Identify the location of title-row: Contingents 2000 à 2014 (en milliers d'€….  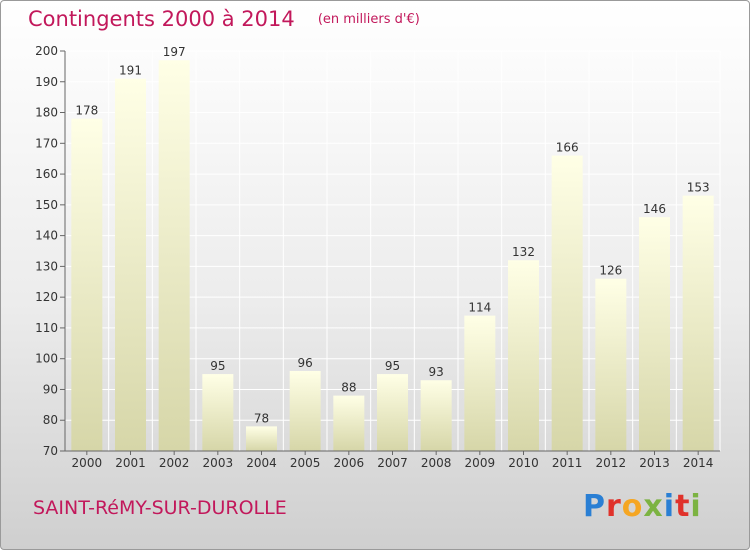
(224, 19).